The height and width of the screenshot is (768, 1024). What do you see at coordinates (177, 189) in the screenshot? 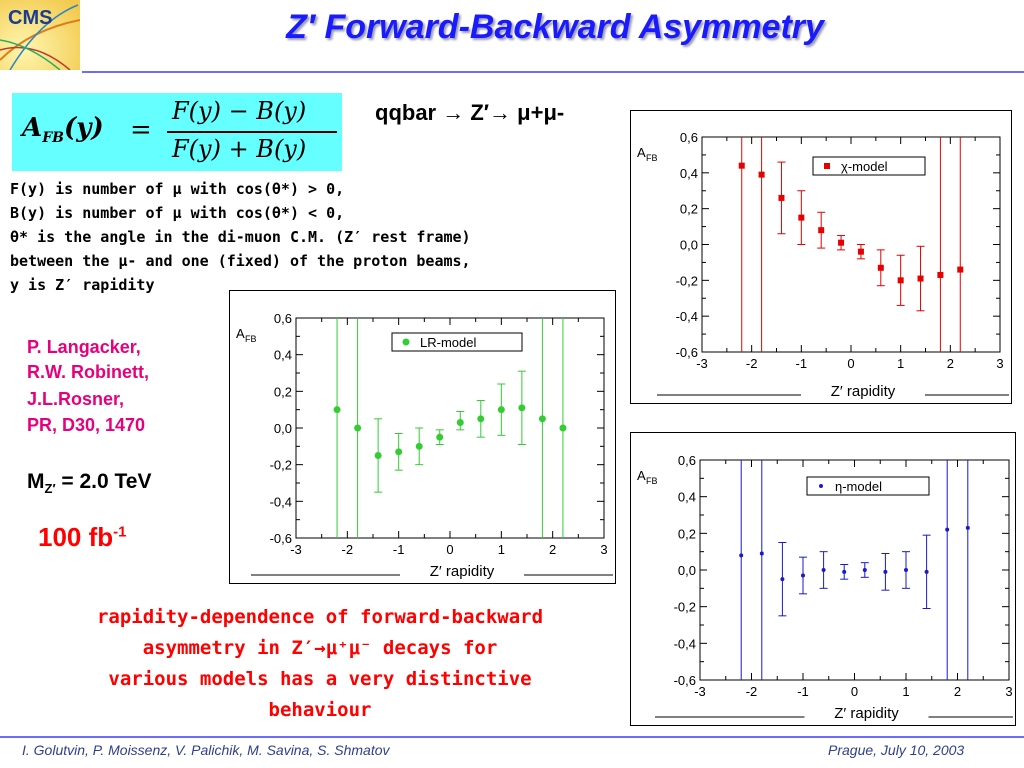
I see `definition-line: F(y) is number of μ with cos(θ*) > 0,` at bounding box center [177, 189].